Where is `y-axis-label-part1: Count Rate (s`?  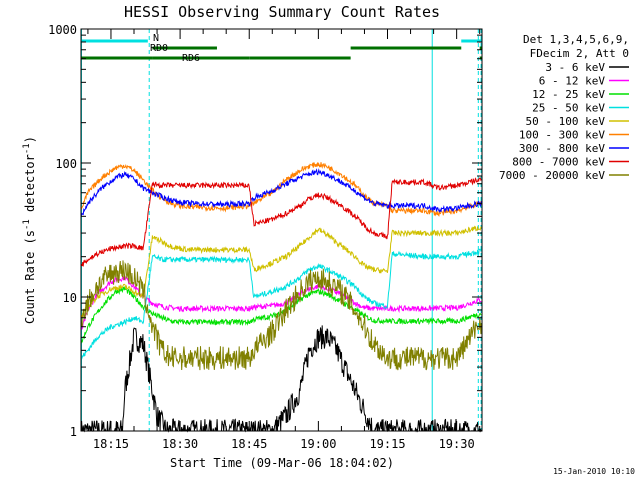
y-axis-label-part1: Count Rate (s is located at coordinates (30, 277).